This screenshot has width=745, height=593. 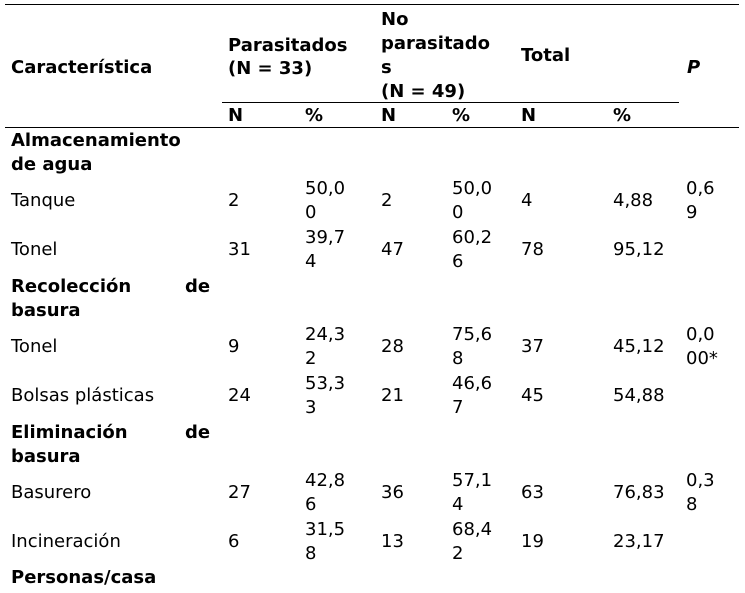 What do you see at coordinates (633, 200) in the screenshot?
I see `cell-pct-total: 4,88` at bounding box center [633, 200].